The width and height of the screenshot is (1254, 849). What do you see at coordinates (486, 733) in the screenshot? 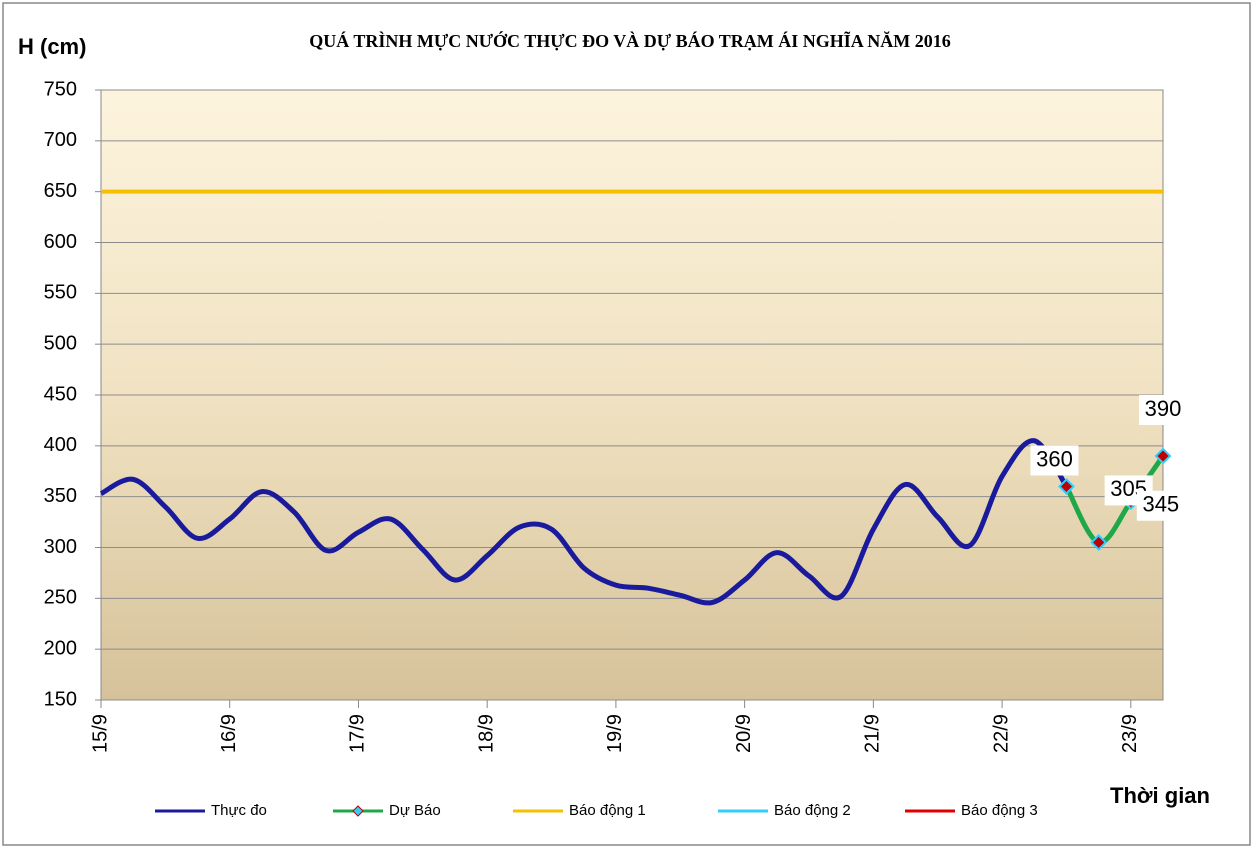
I see `x-tick-label: 18/9` at bounding box center [486, 733].